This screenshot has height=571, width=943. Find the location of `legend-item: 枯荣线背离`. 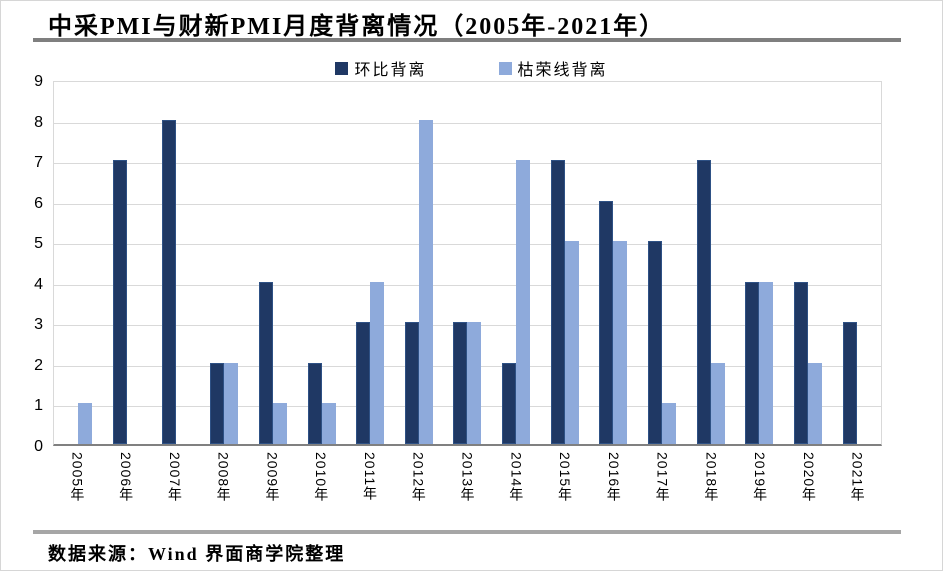

legend-item: 枯荣线背离 is located at coordinates (553, 68).